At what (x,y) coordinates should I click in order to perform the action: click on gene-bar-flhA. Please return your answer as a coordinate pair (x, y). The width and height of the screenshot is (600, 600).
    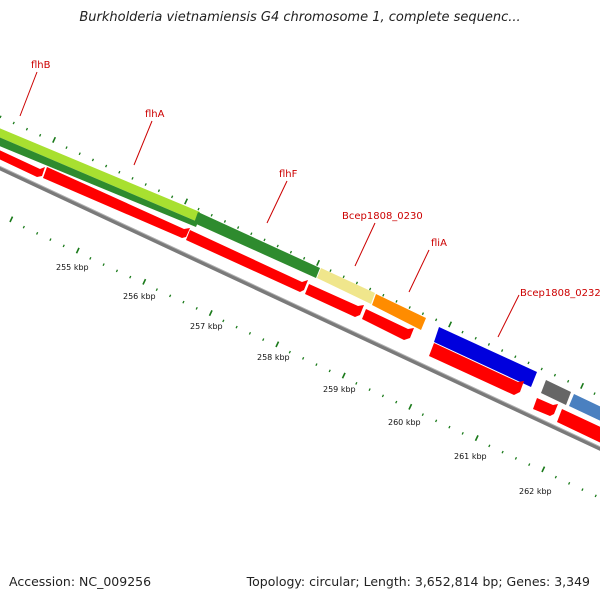
    Looking at the image, I should click on (99, 182).